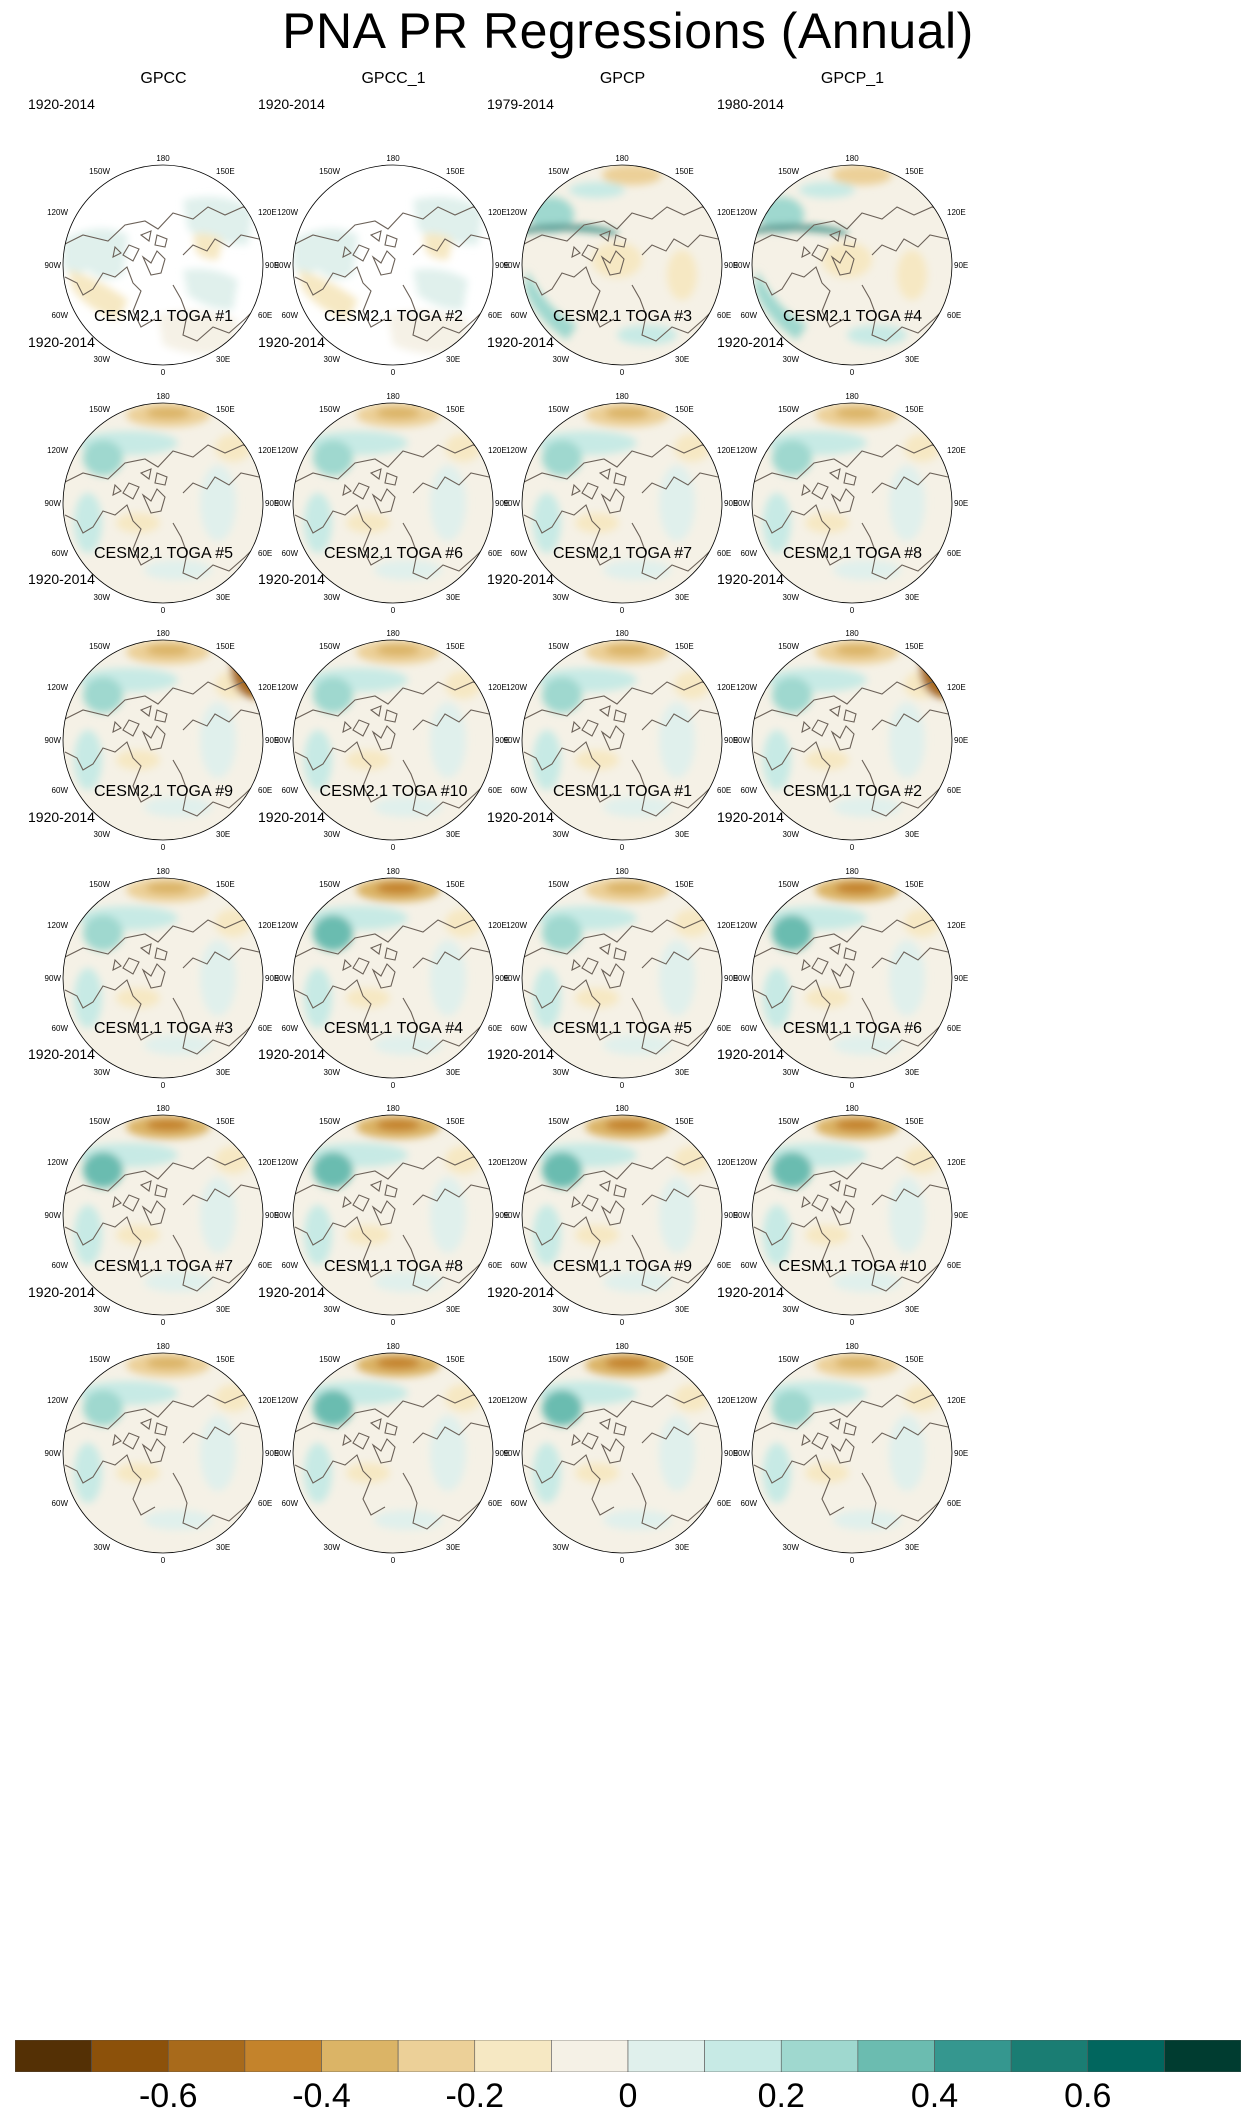  What do you see at coordinates (622, 316) in the screenshot?
I see `panel-title: CESM2.1 TOGA #3` at bounding box center [622, 316].